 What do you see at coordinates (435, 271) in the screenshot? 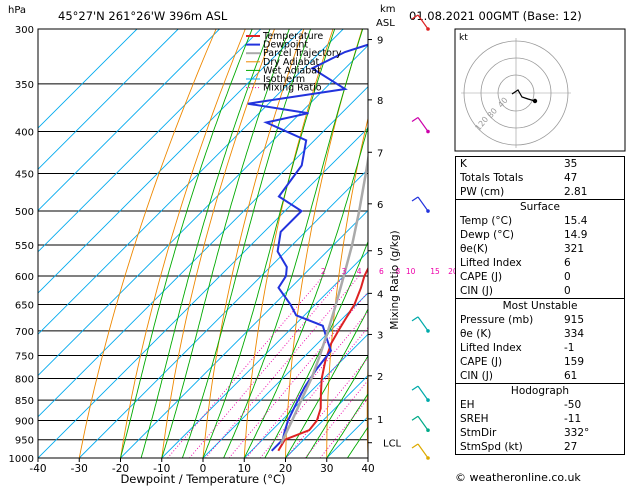
I see `mixing-ratio-label: 15` at bounding box center [435, 271].